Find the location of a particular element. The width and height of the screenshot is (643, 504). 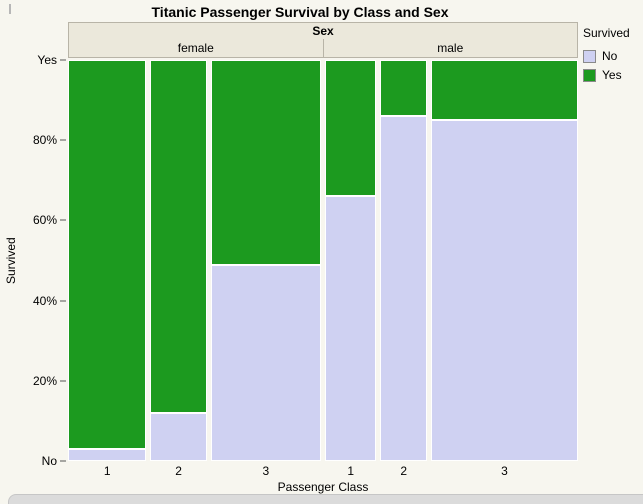

legend-item-no: No is located at coordinates (612, 56).